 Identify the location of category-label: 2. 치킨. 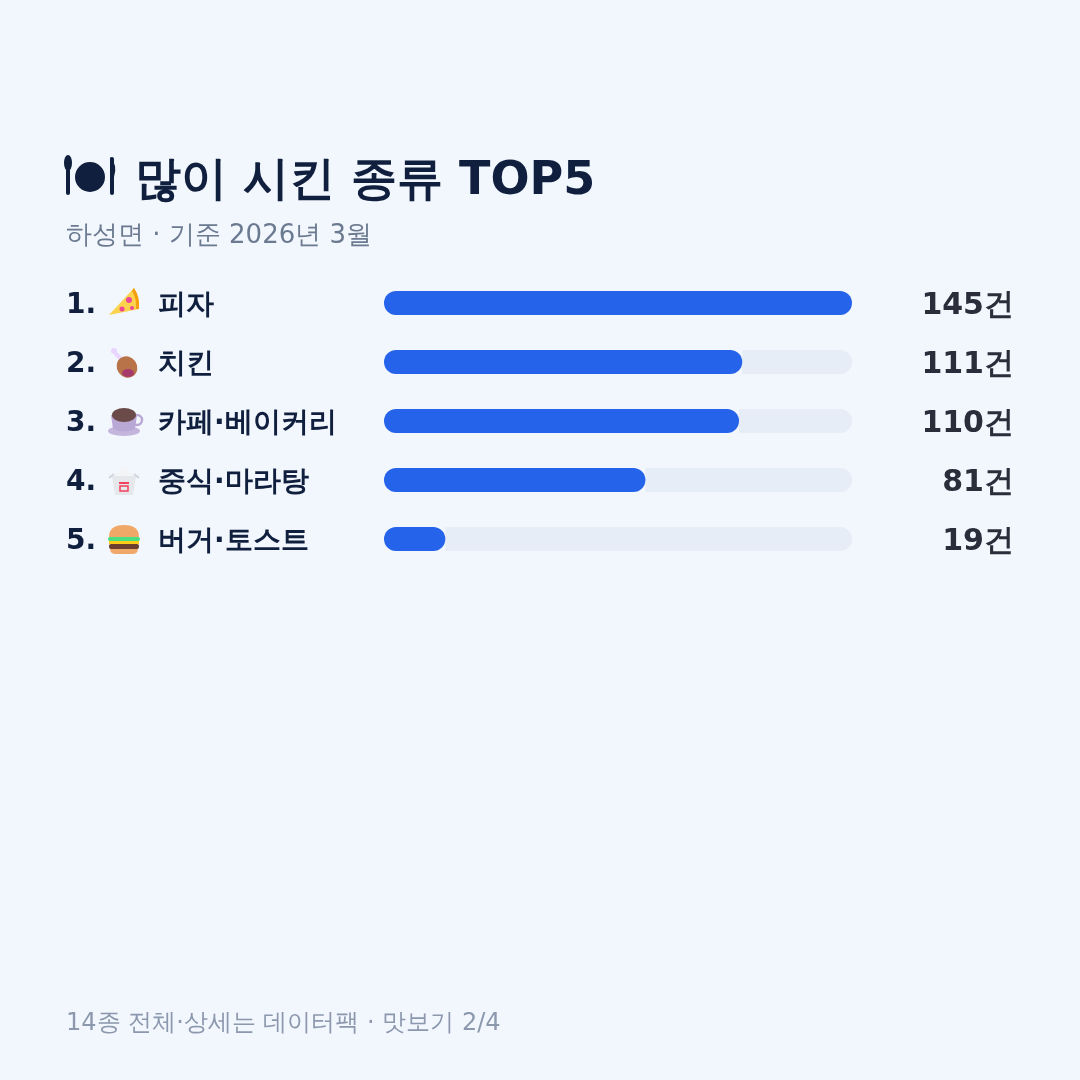
(140, 362).